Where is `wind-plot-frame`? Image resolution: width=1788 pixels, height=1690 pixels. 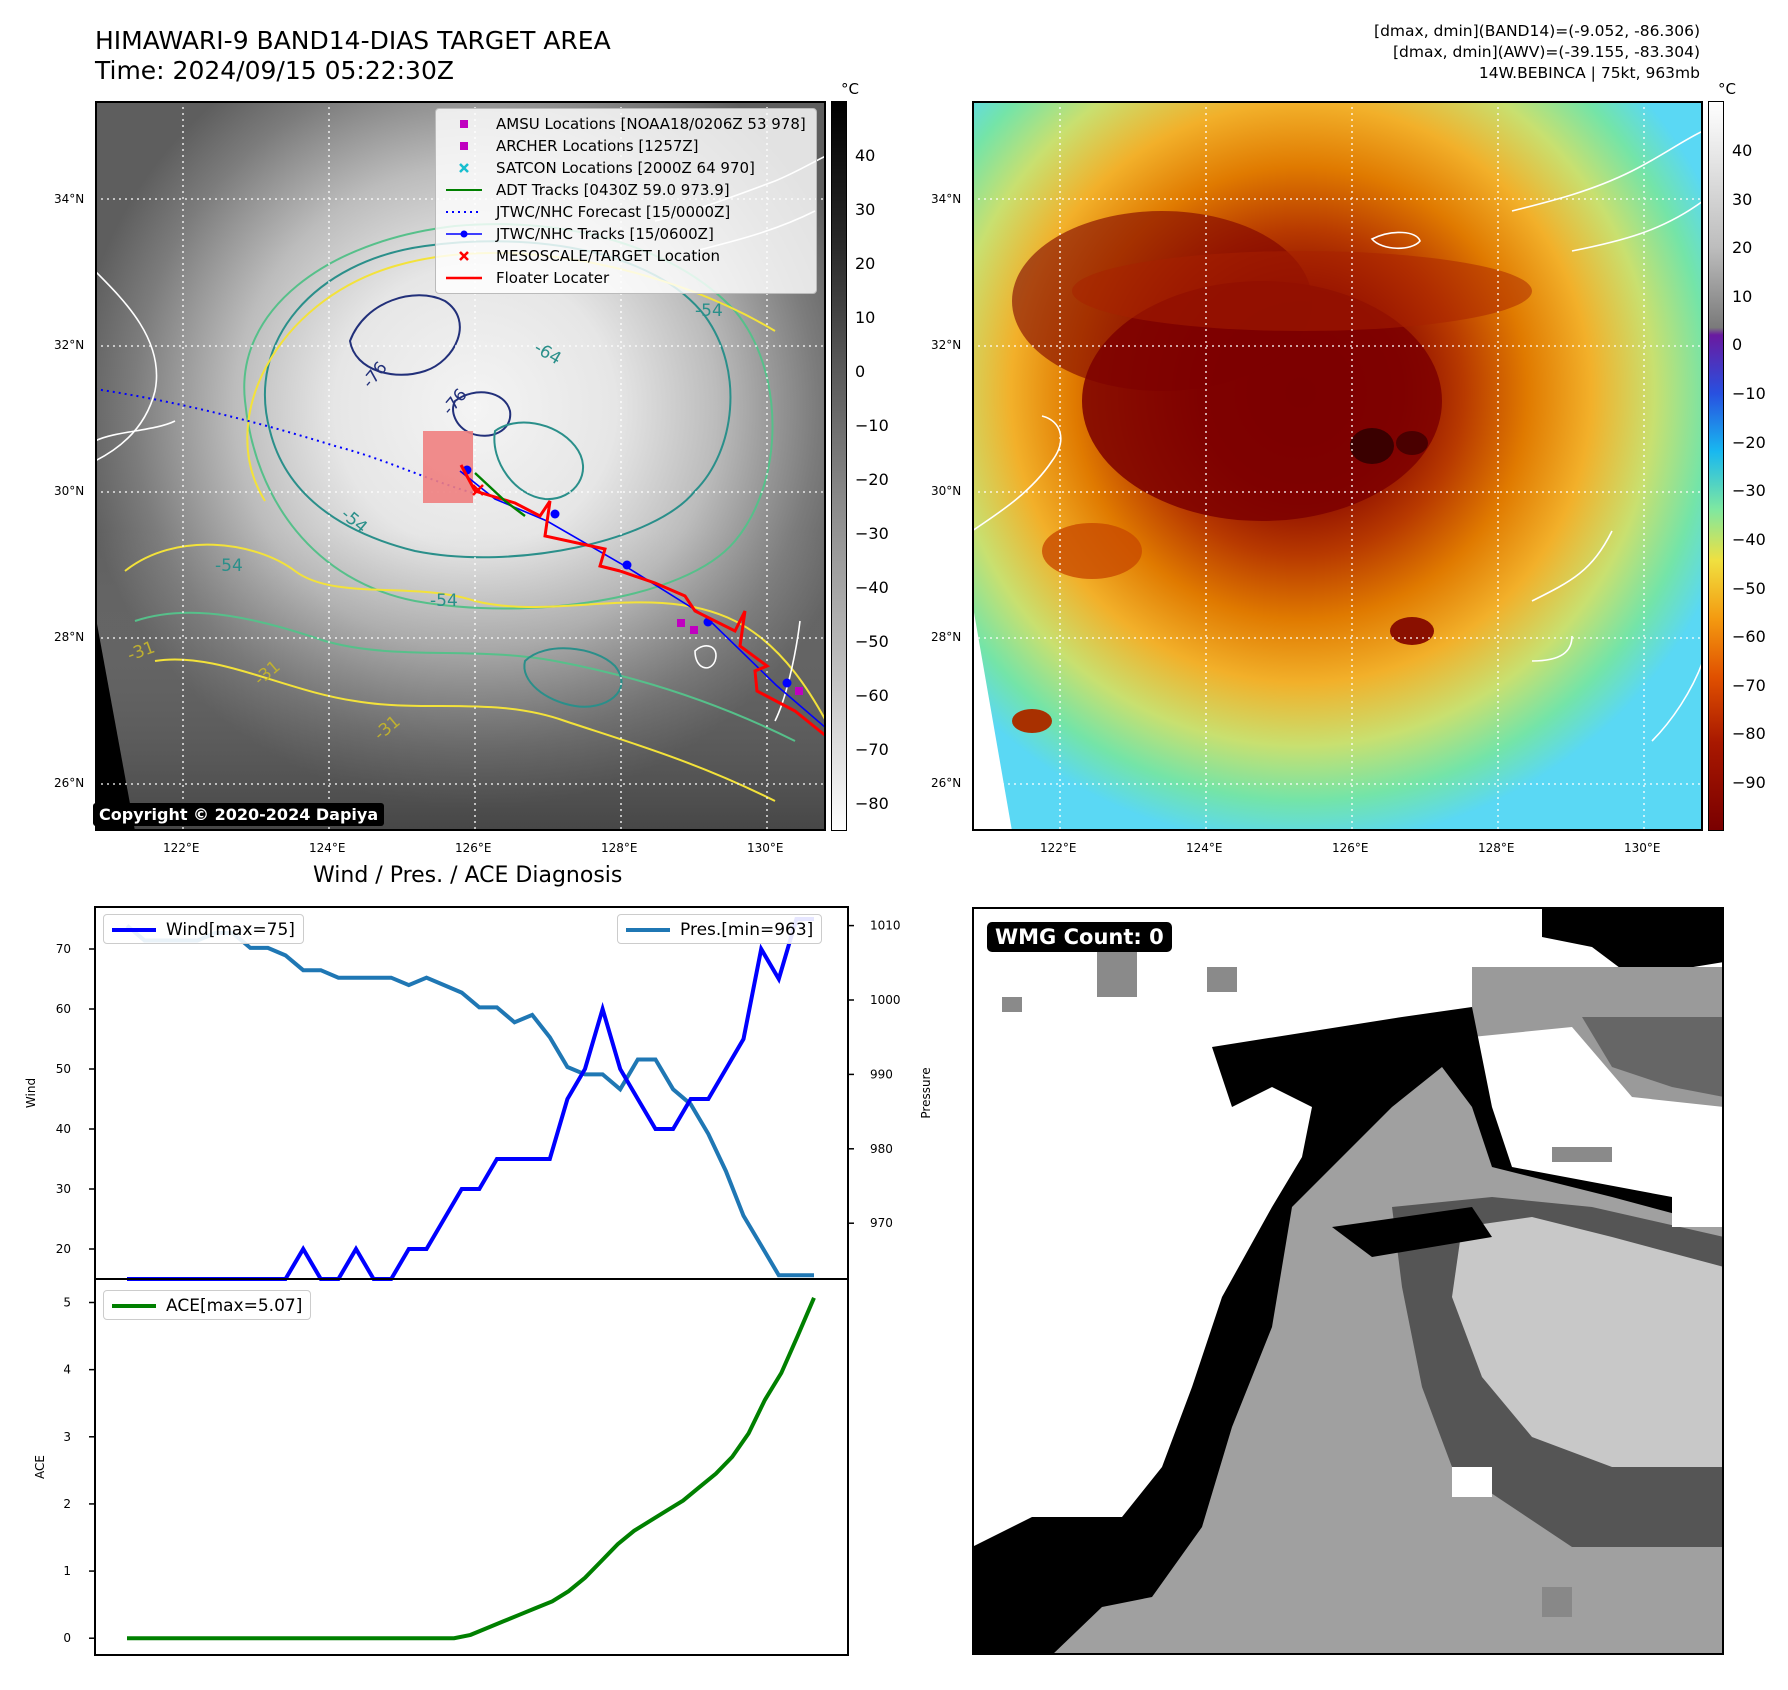
wind-plot-frame is located at coordinates (471, 1093).